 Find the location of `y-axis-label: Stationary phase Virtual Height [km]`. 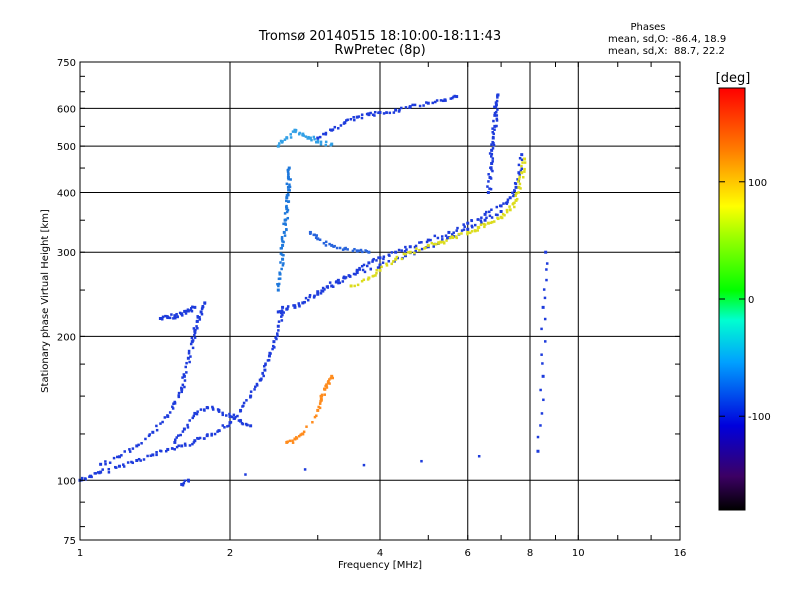

y-axis-label: Stationary phase Virtual Height [km] is located at coordinates (45, 301).